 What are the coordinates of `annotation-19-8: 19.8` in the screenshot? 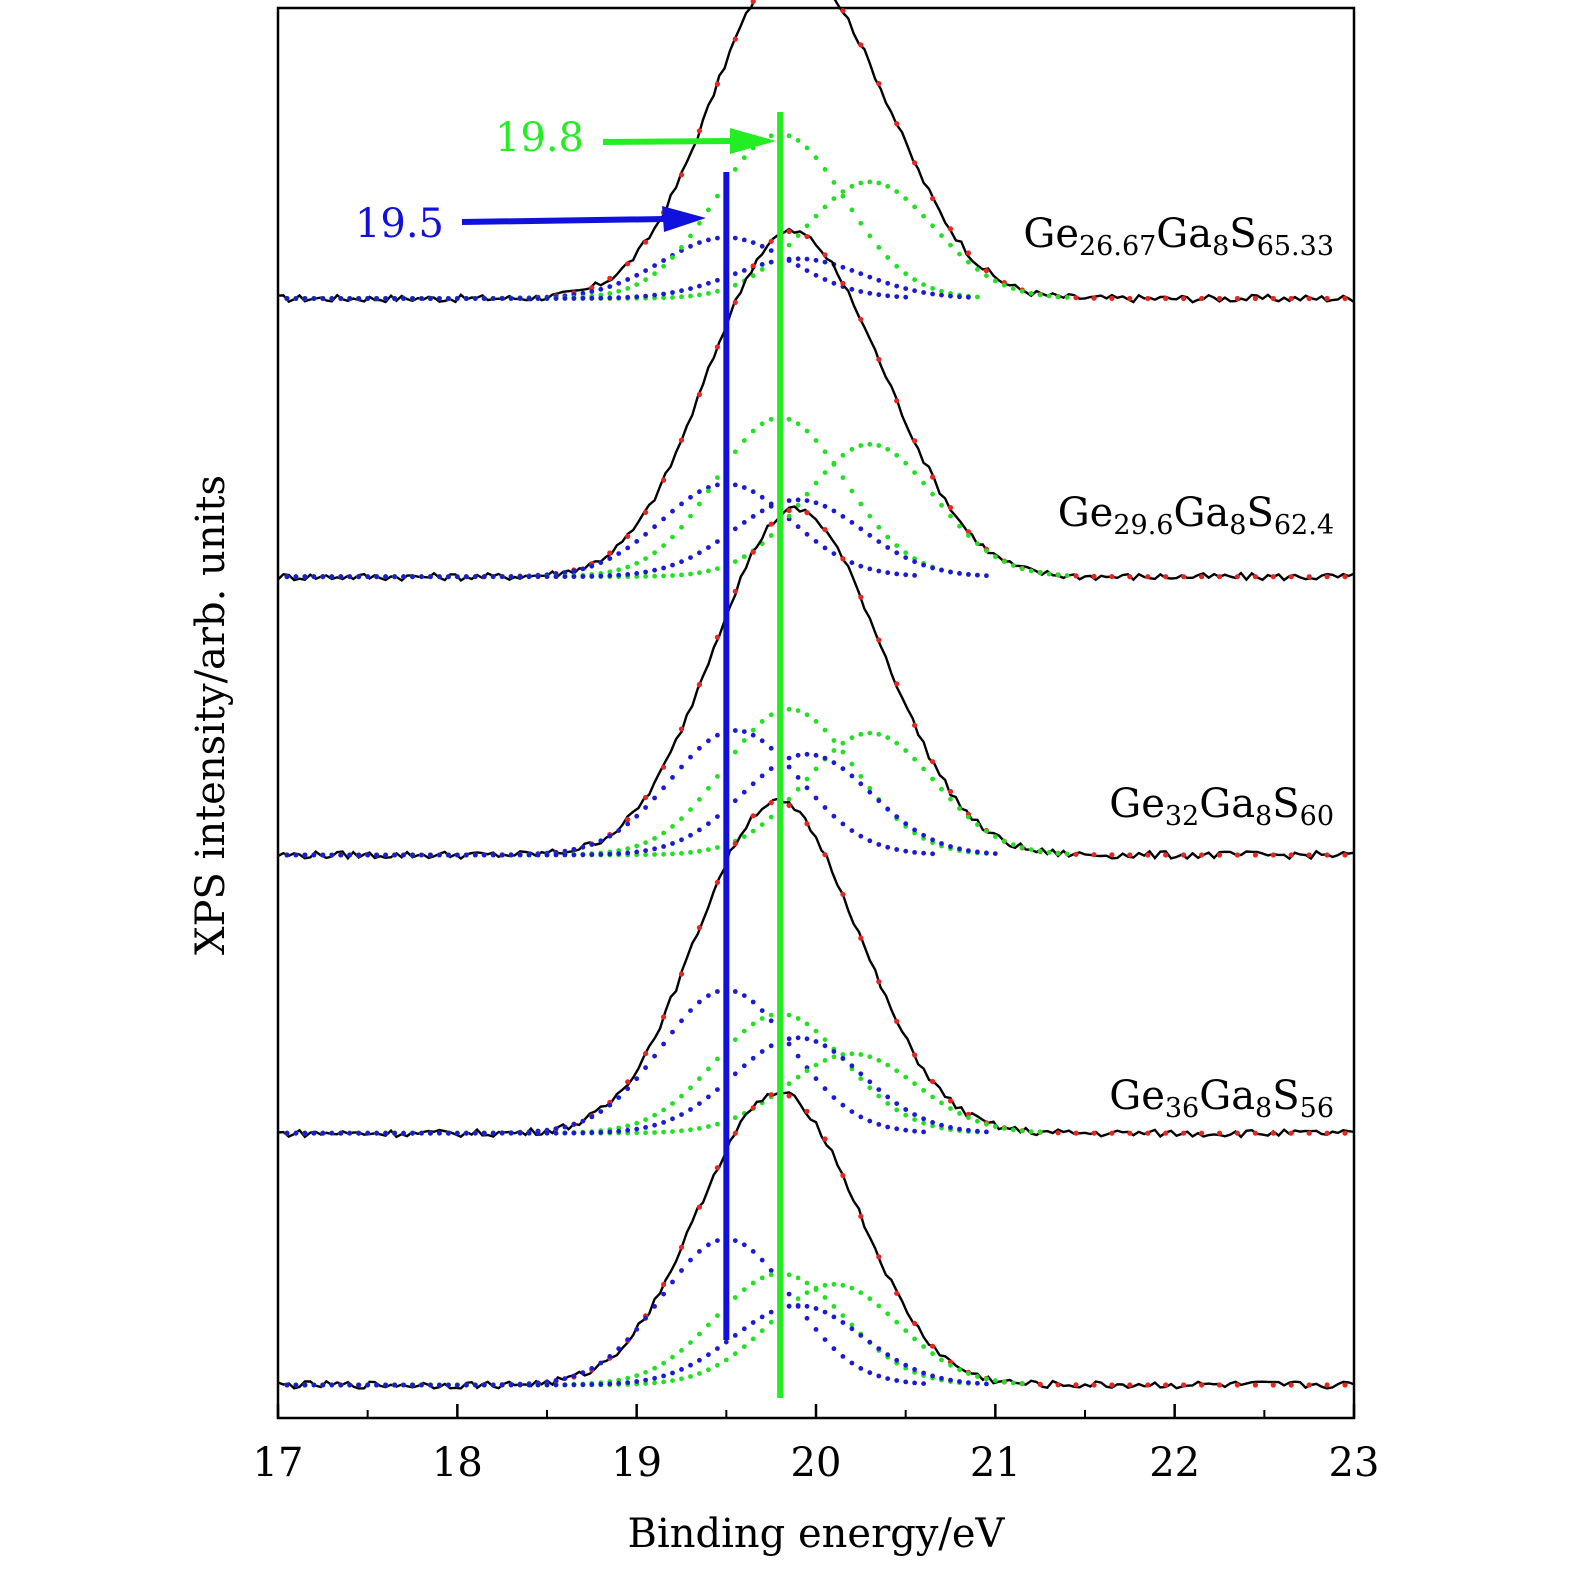 It's located at (539, 138).